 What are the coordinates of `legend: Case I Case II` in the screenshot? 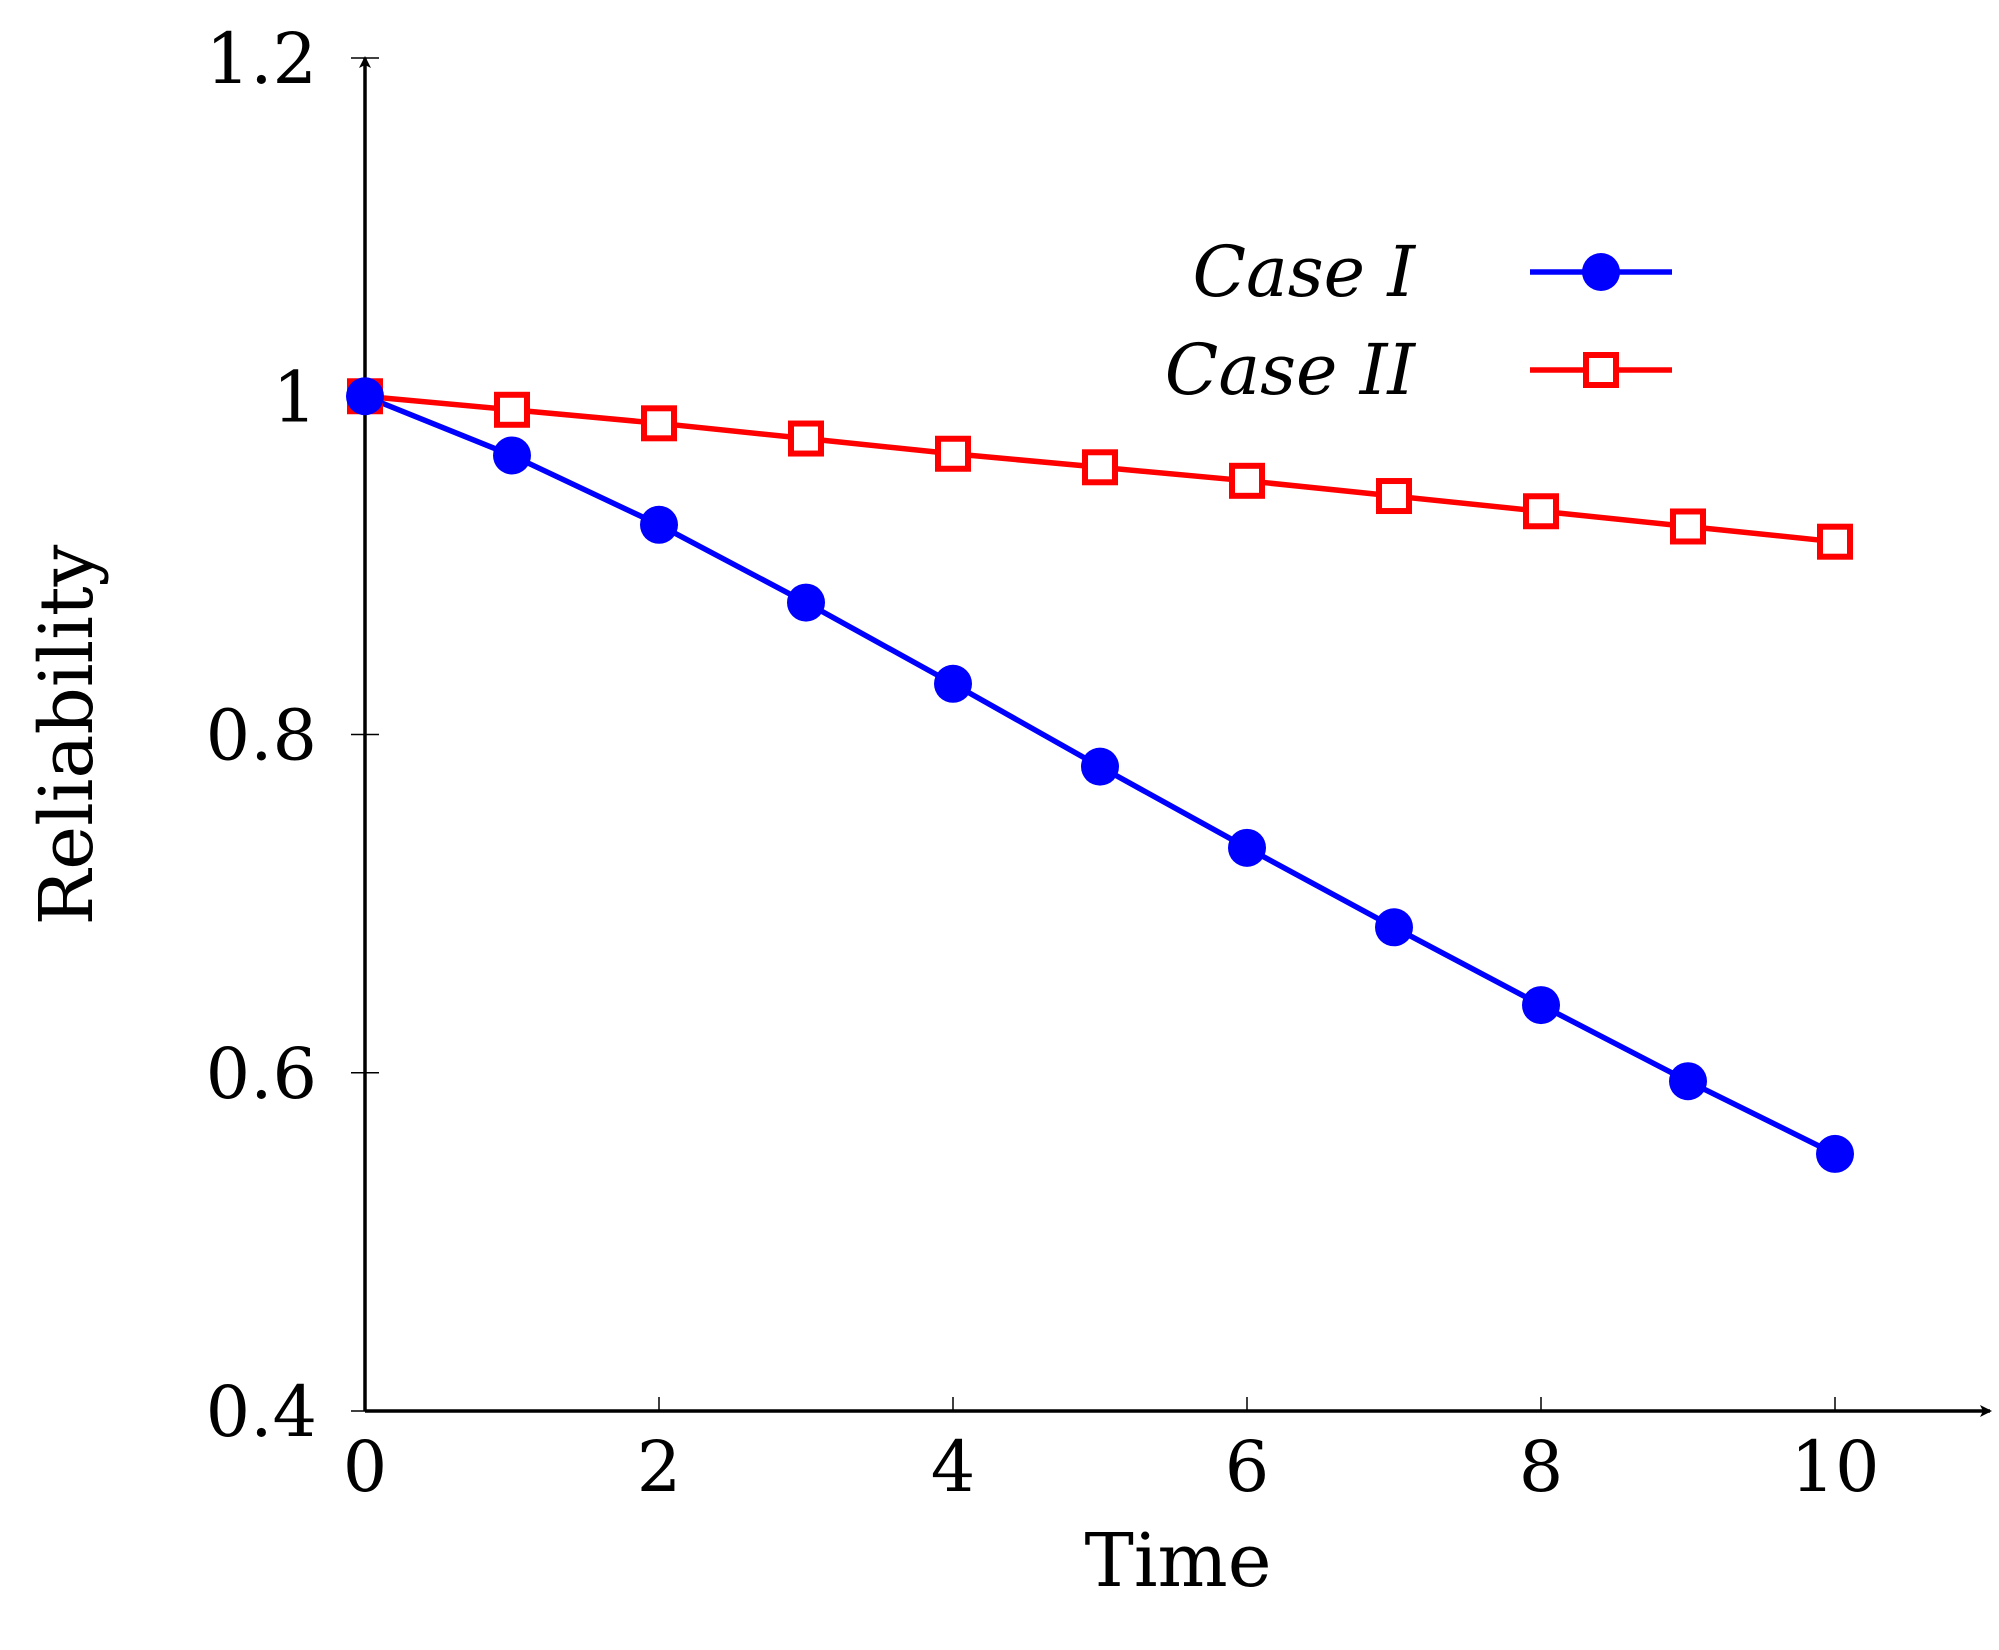 It's located at (1418, 321).